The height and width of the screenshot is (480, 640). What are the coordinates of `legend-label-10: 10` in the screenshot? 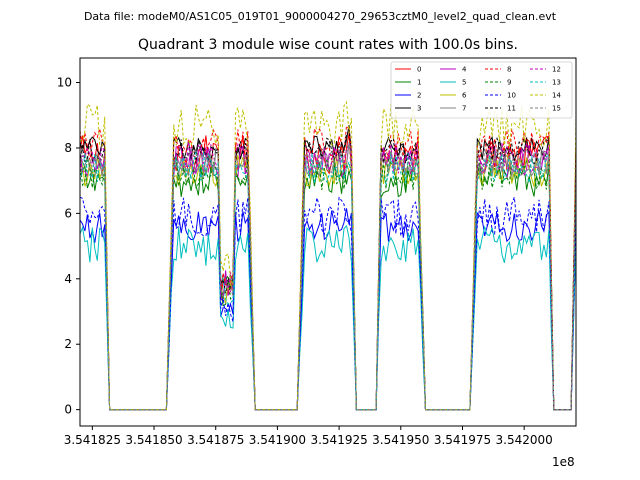 It's located at (511, 96).